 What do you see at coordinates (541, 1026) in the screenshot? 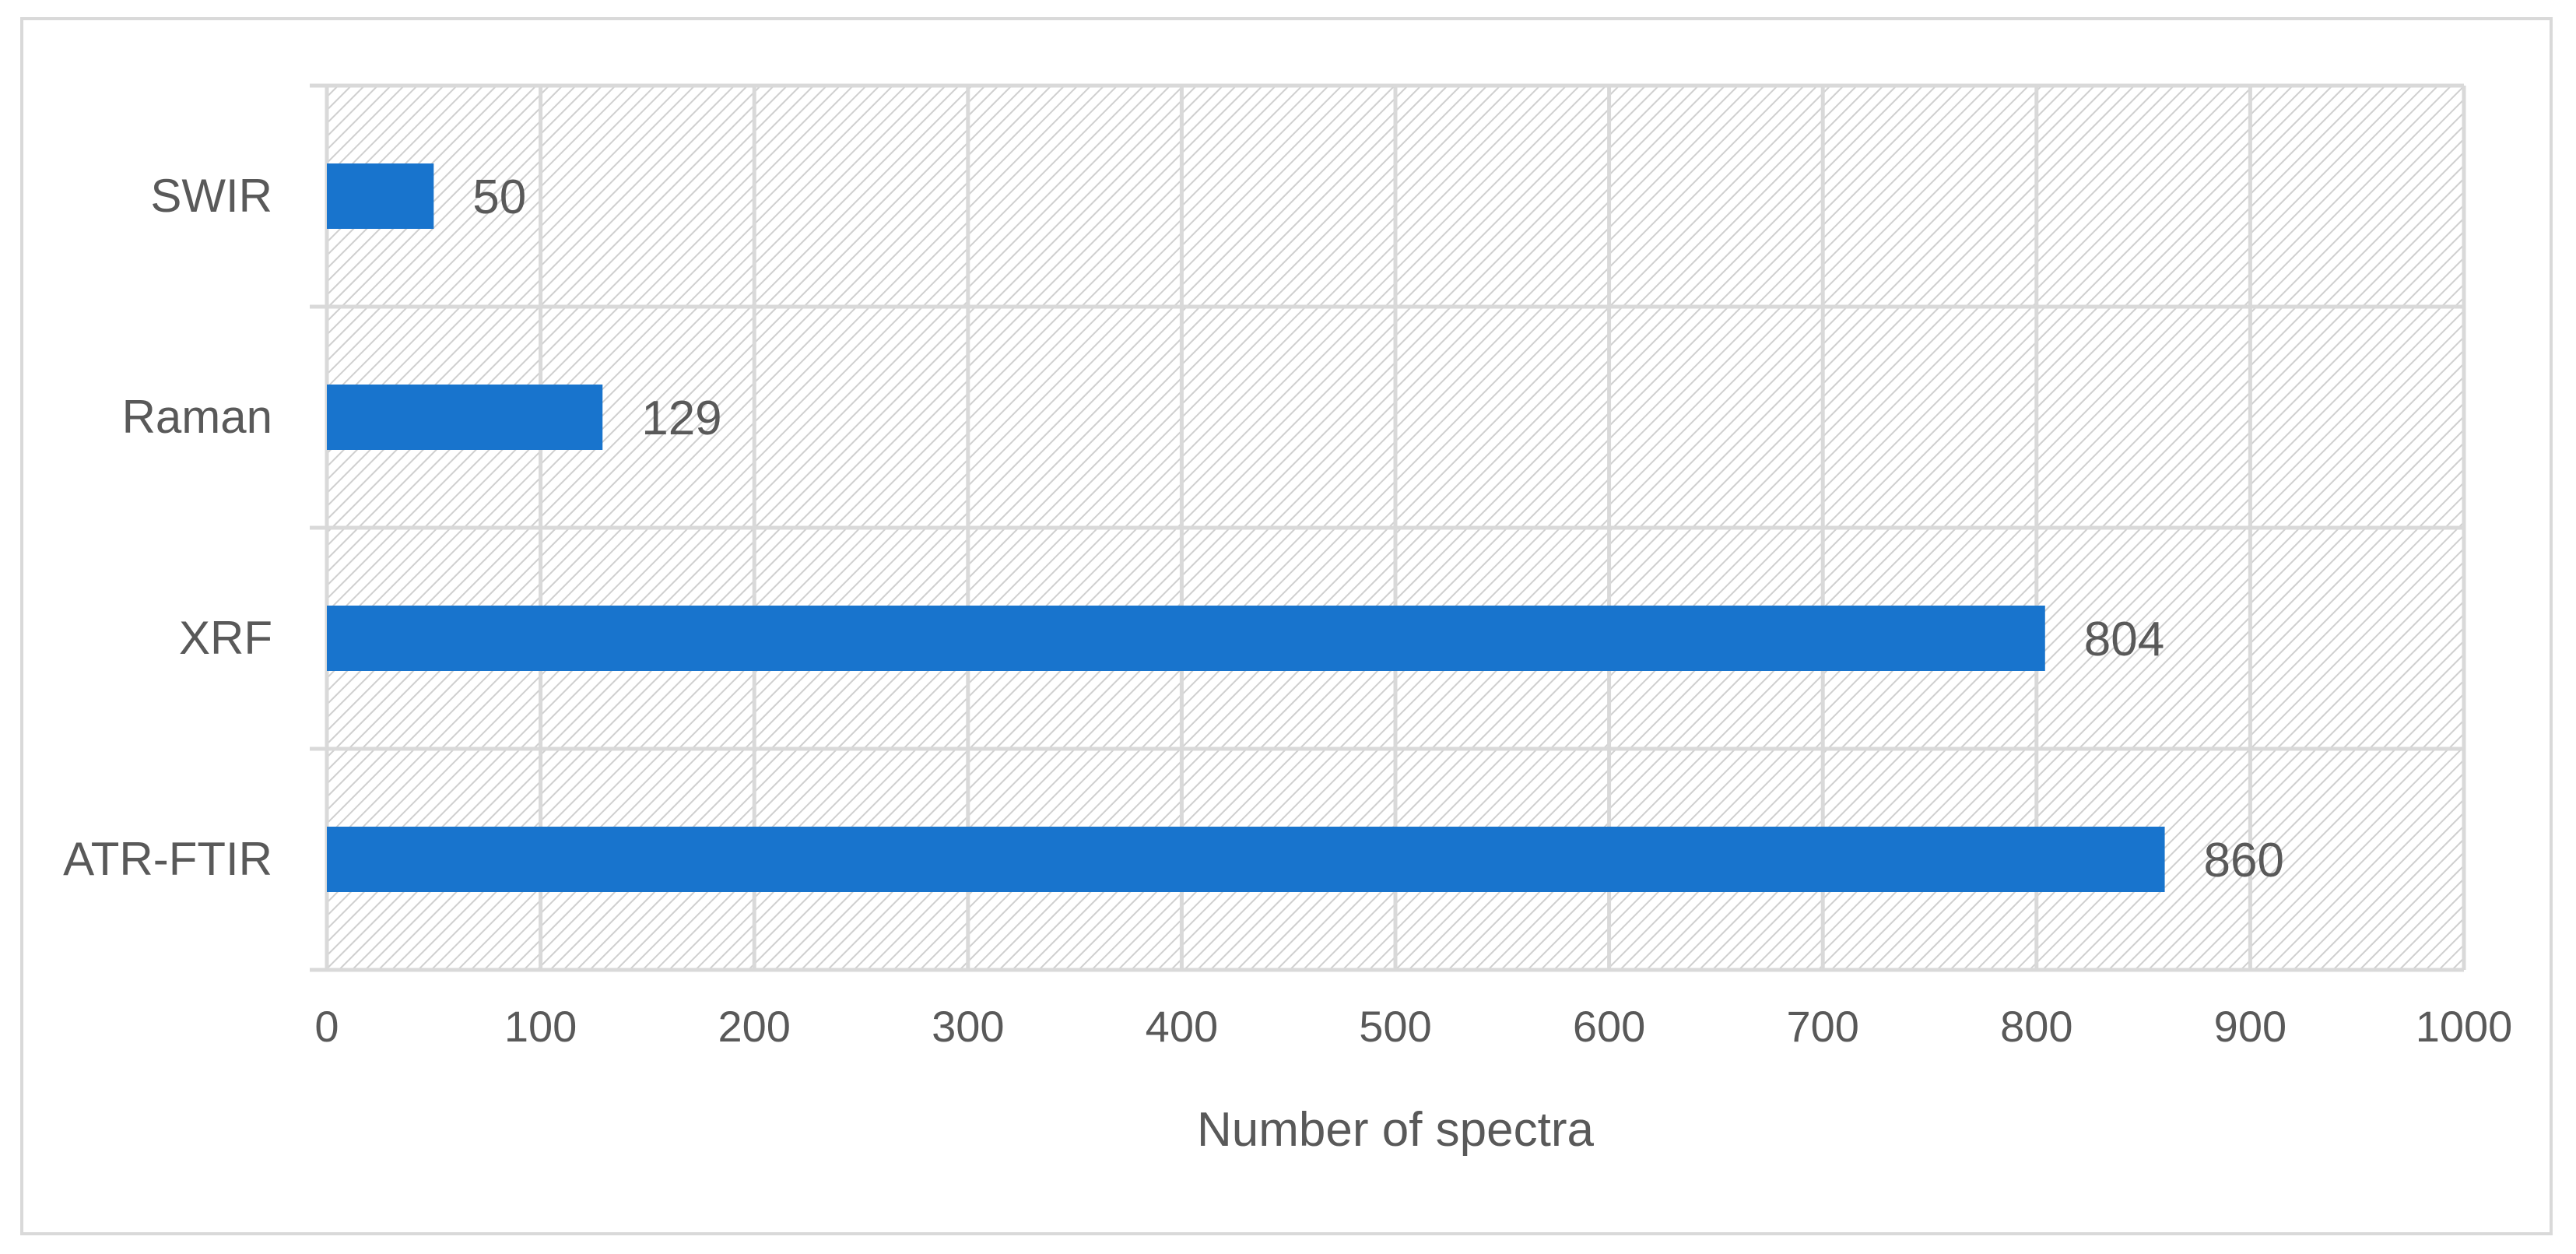
I see `x-tick-label: 100` at bounding box center [541, 1026].